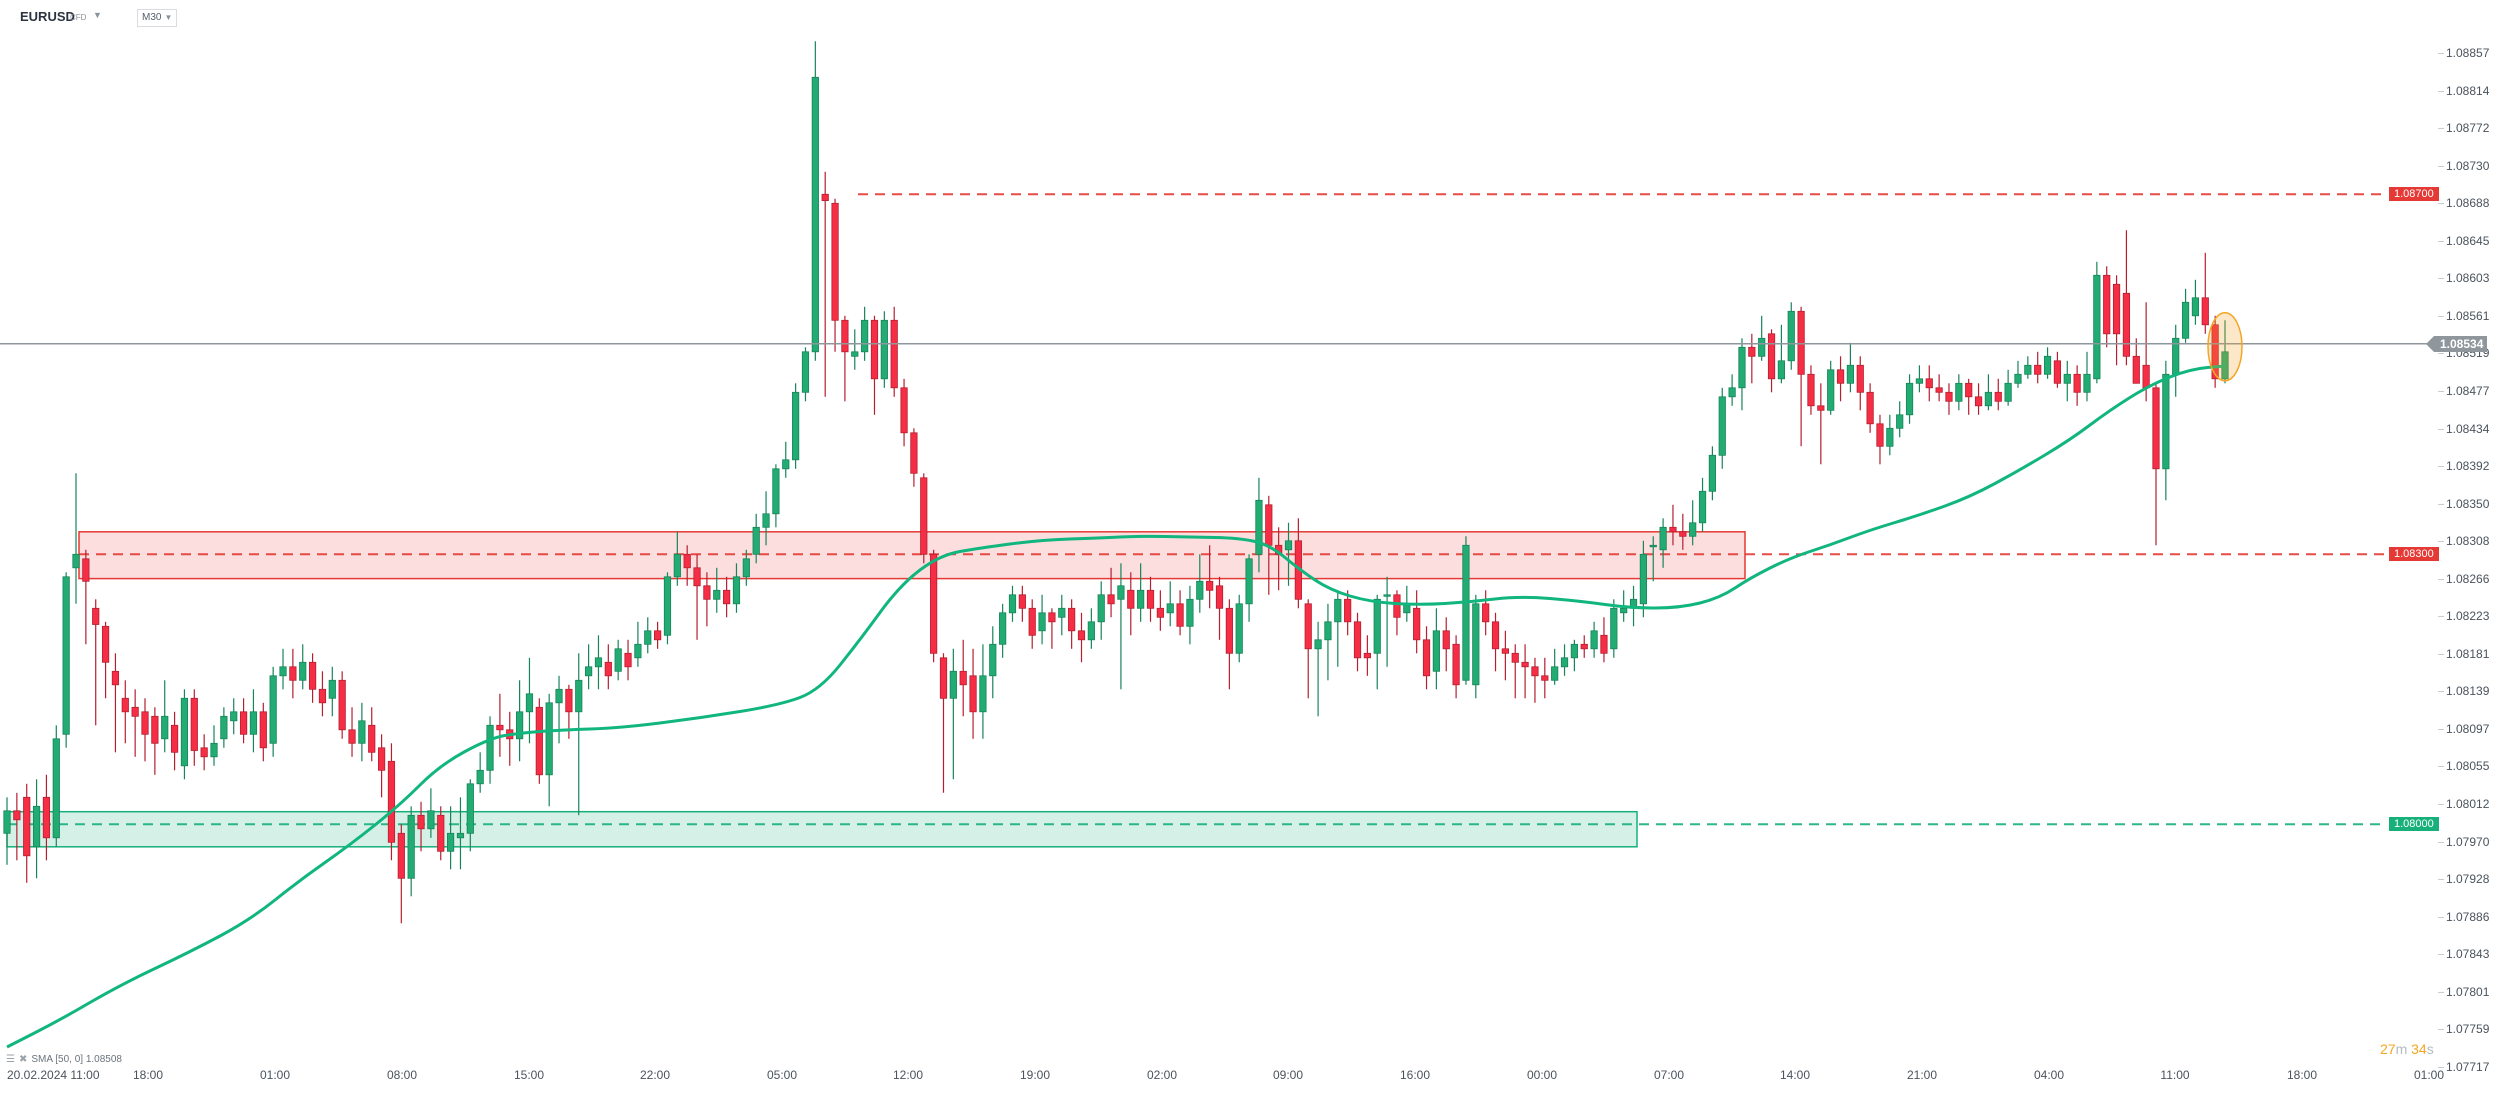 The image size is (2506, 1093). I want to click on time-label: 11:00, so click(2175, 1075).